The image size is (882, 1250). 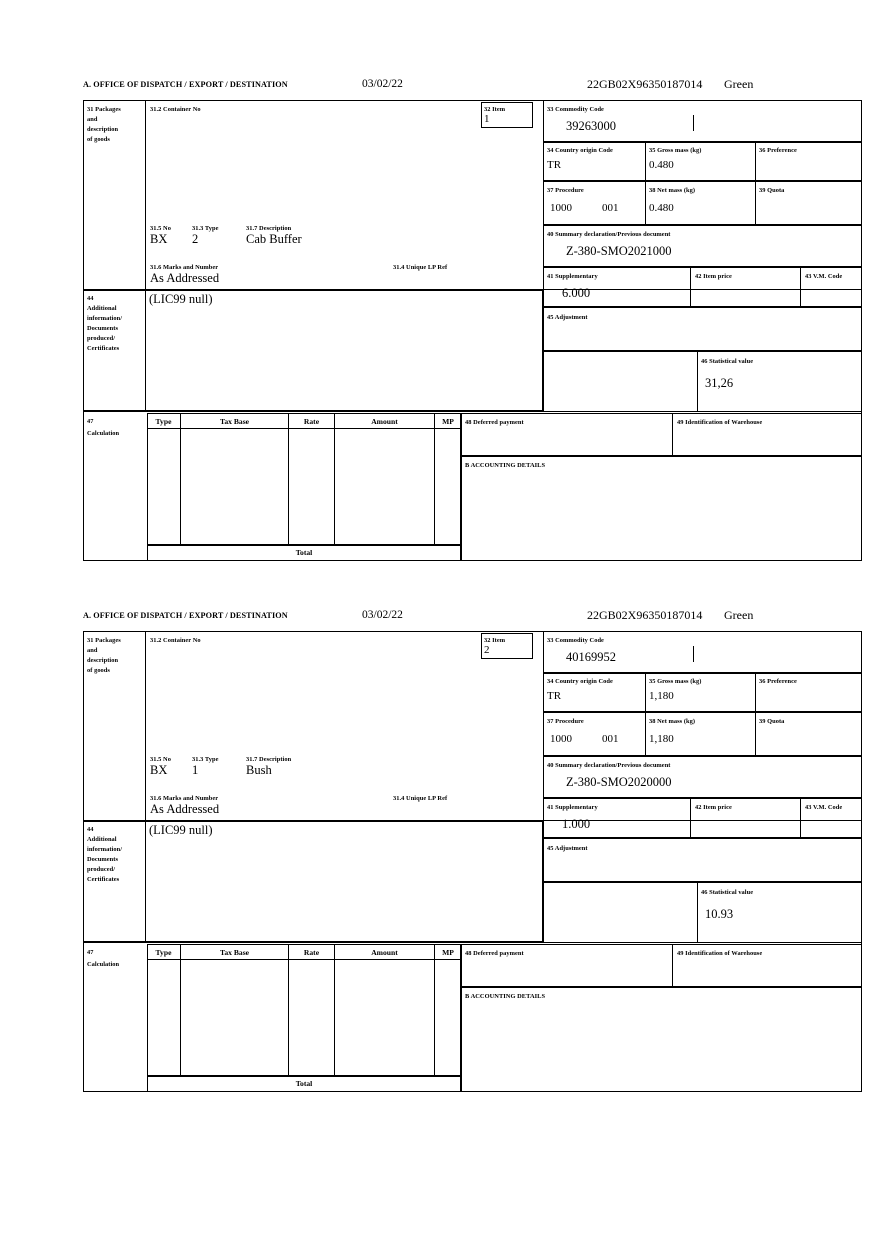 I want to click on box-37-38-divider, so click(x=646, y=203).